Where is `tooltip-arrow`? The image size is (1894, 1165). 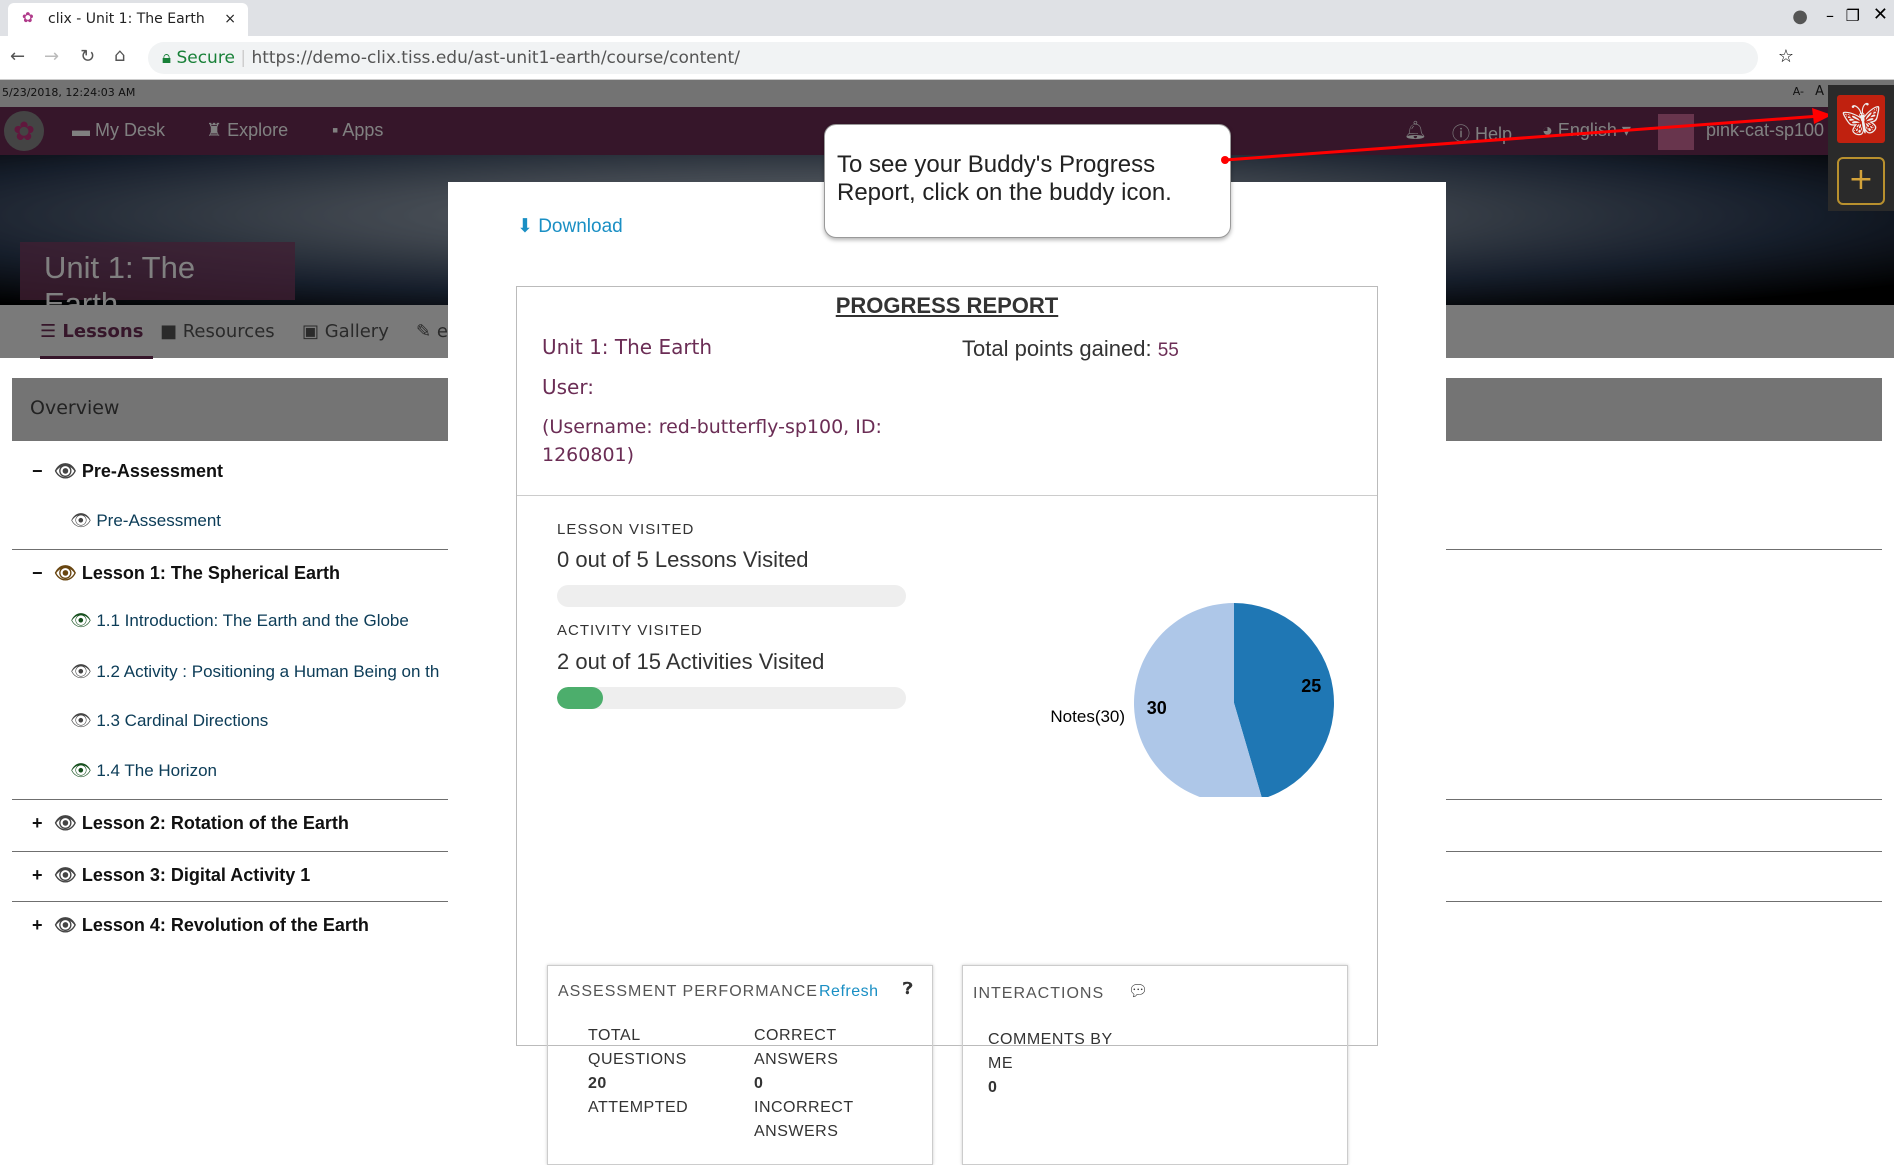 tooltip-arrow is located at coordinates (1530, 135).